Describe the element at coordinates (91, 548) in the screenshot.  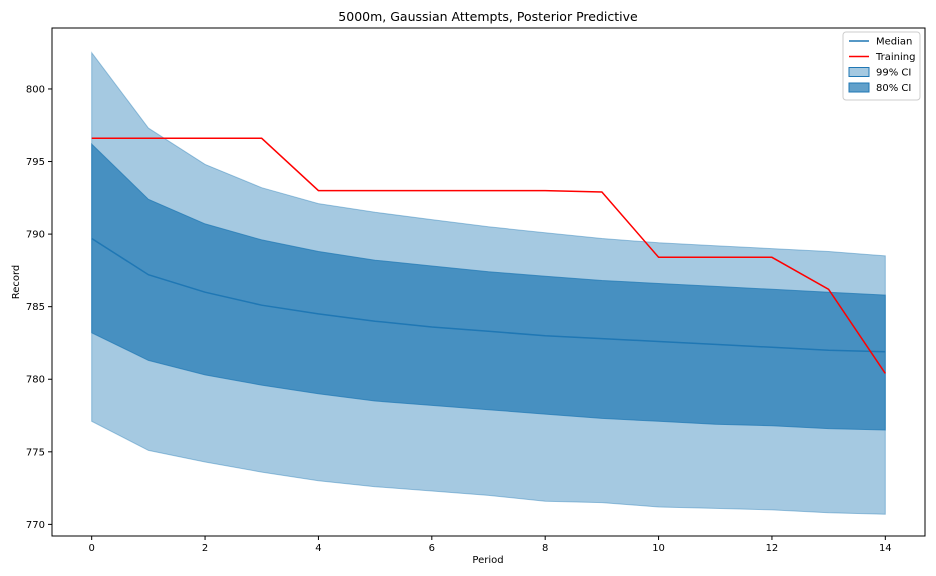
I see `x-tick-label: 0` at that location.